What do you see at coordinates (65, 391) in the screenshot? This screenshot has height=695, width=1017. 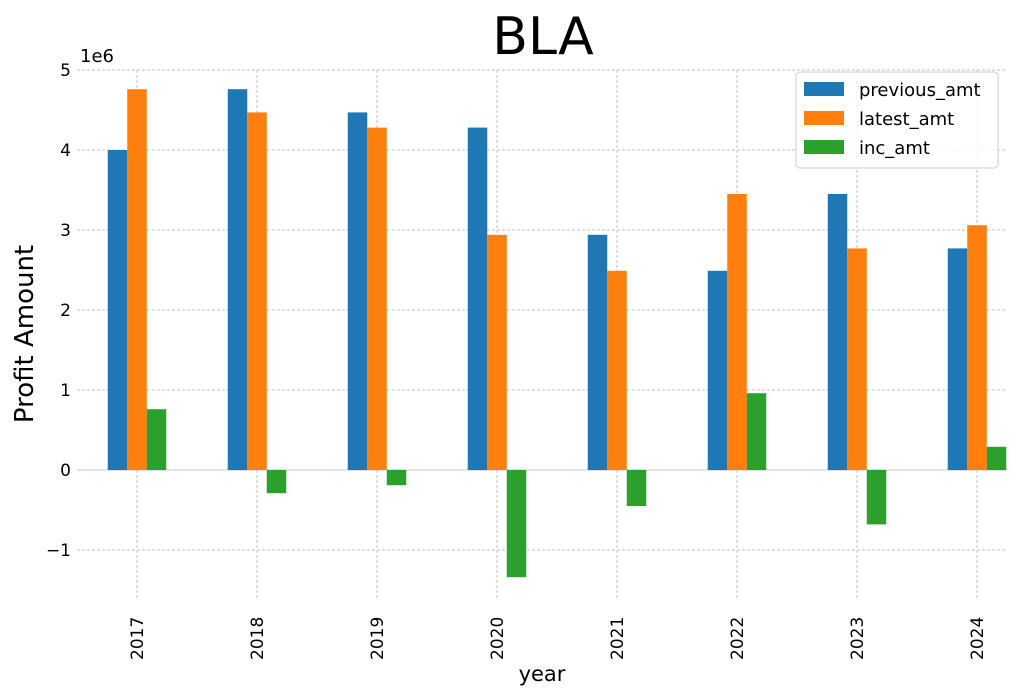 I see `y-tick-label: 1` at bounding box center [65, 391].